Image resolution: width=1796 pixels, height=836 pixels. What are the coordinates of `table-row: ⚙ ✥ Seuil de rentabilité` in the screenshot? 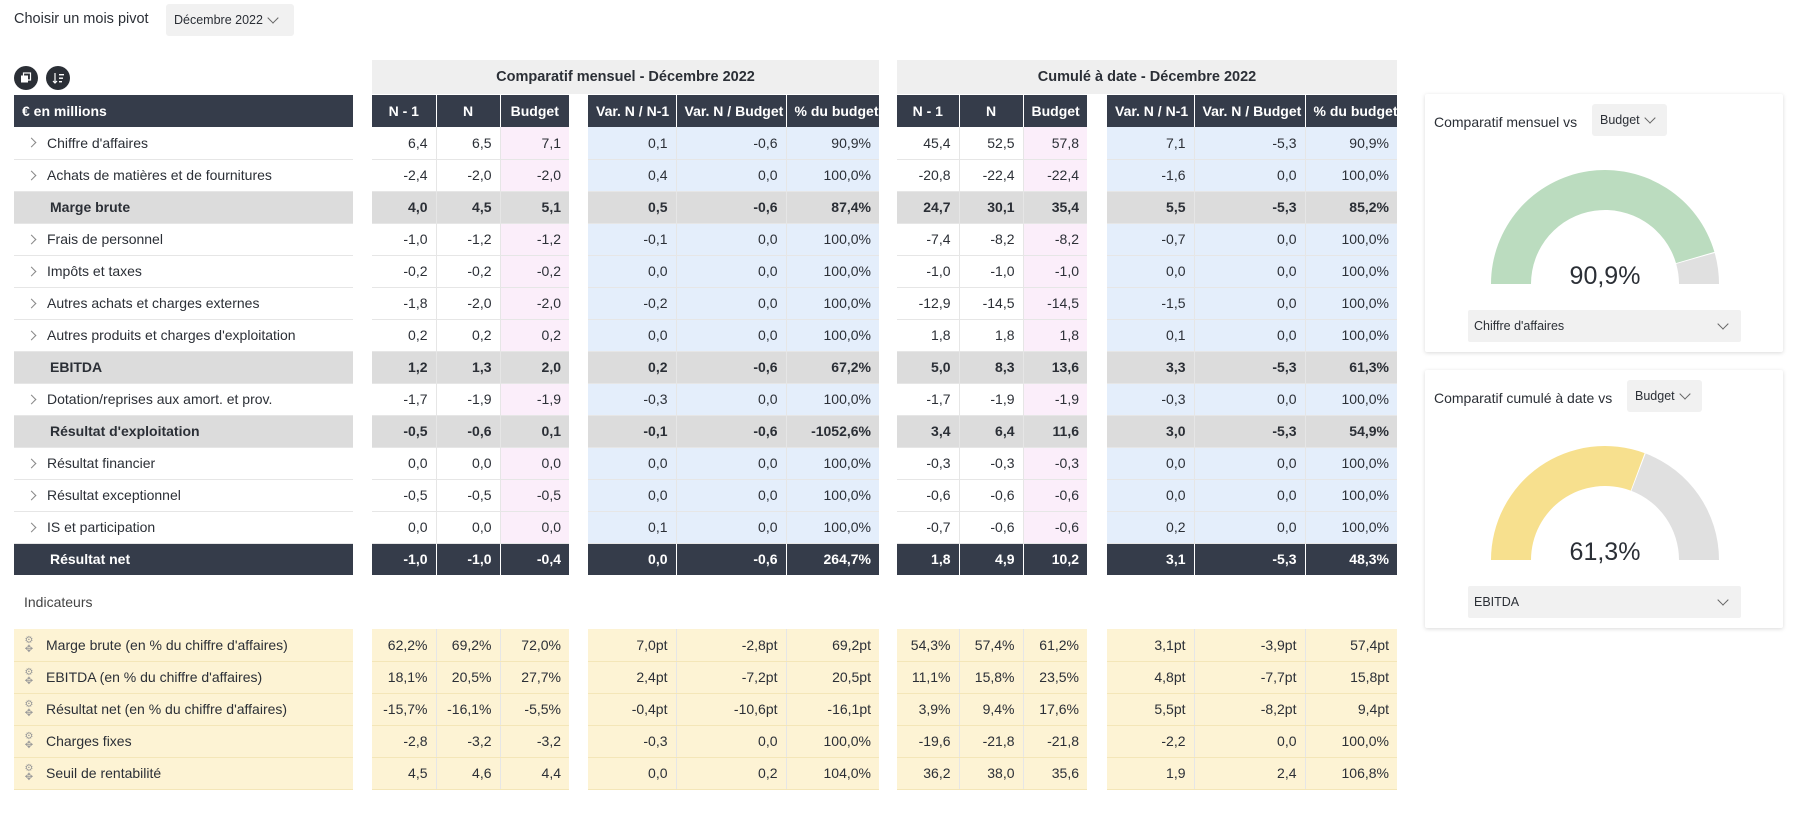 It's located at (183, 773).